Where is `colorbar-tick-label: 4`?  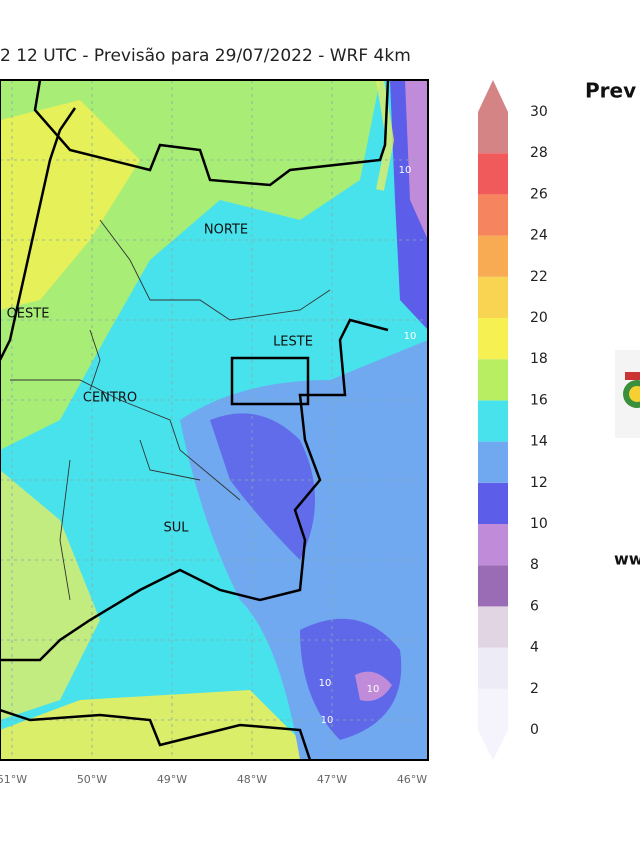
colorbar-tick-label: 4 is located at coordinates (534, 648).